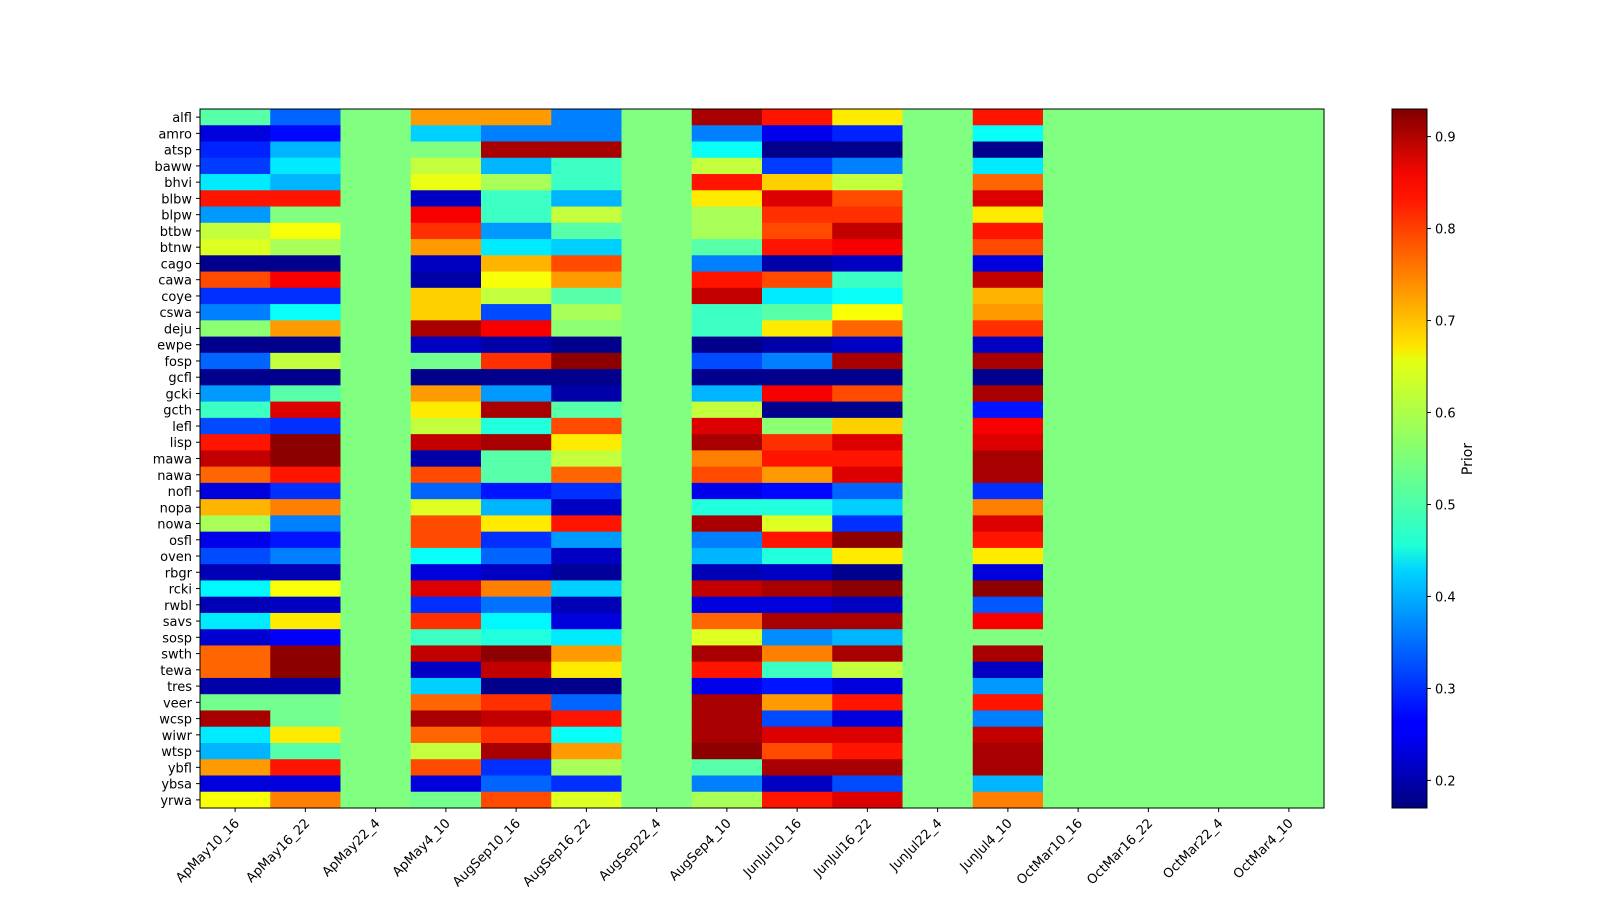 This screenshot has width=1600, height=900. I want to click on y-tick-label: btbw, so click(176, 232).